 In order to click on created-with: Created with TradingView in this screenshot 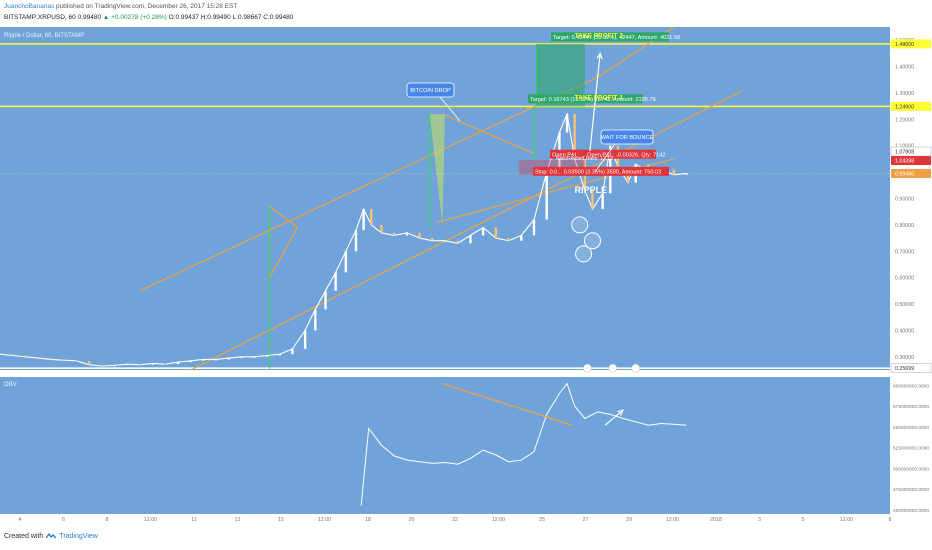, I will do `click(51, 536)`.